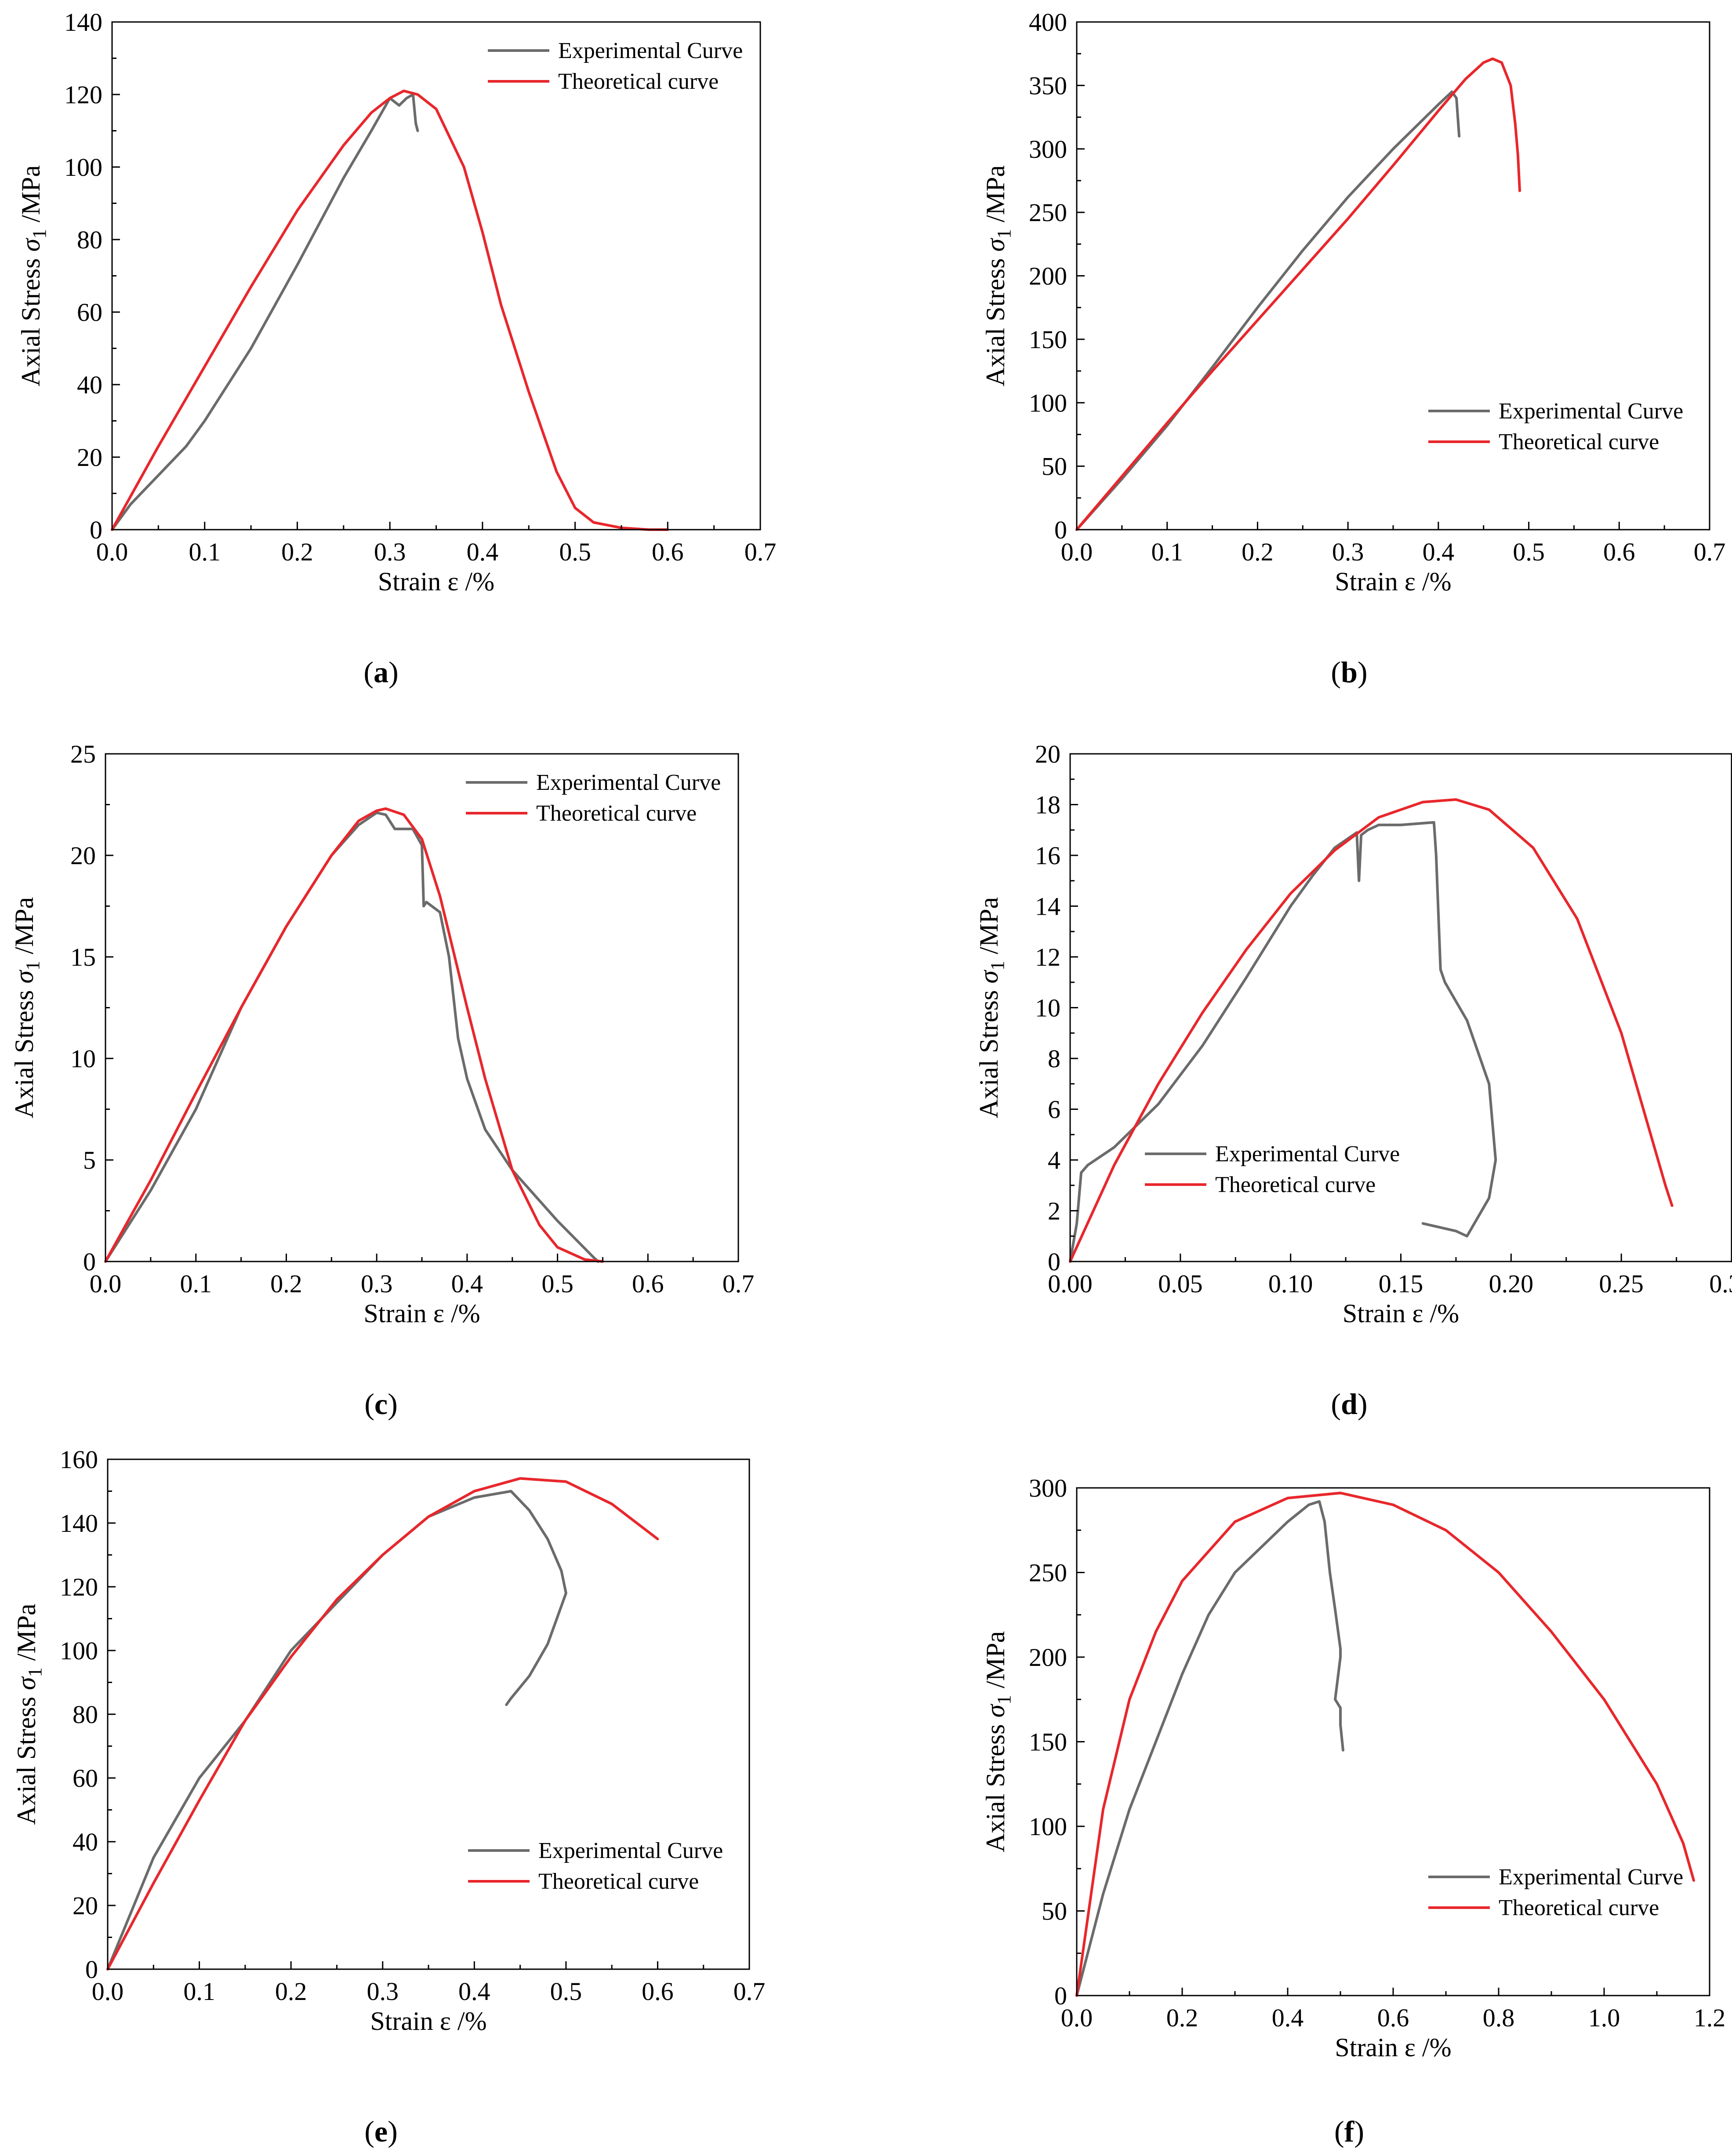  Describe the element at coordinates (89, 312) in the screenshot. I see `y-tick-label: 60` at that location.